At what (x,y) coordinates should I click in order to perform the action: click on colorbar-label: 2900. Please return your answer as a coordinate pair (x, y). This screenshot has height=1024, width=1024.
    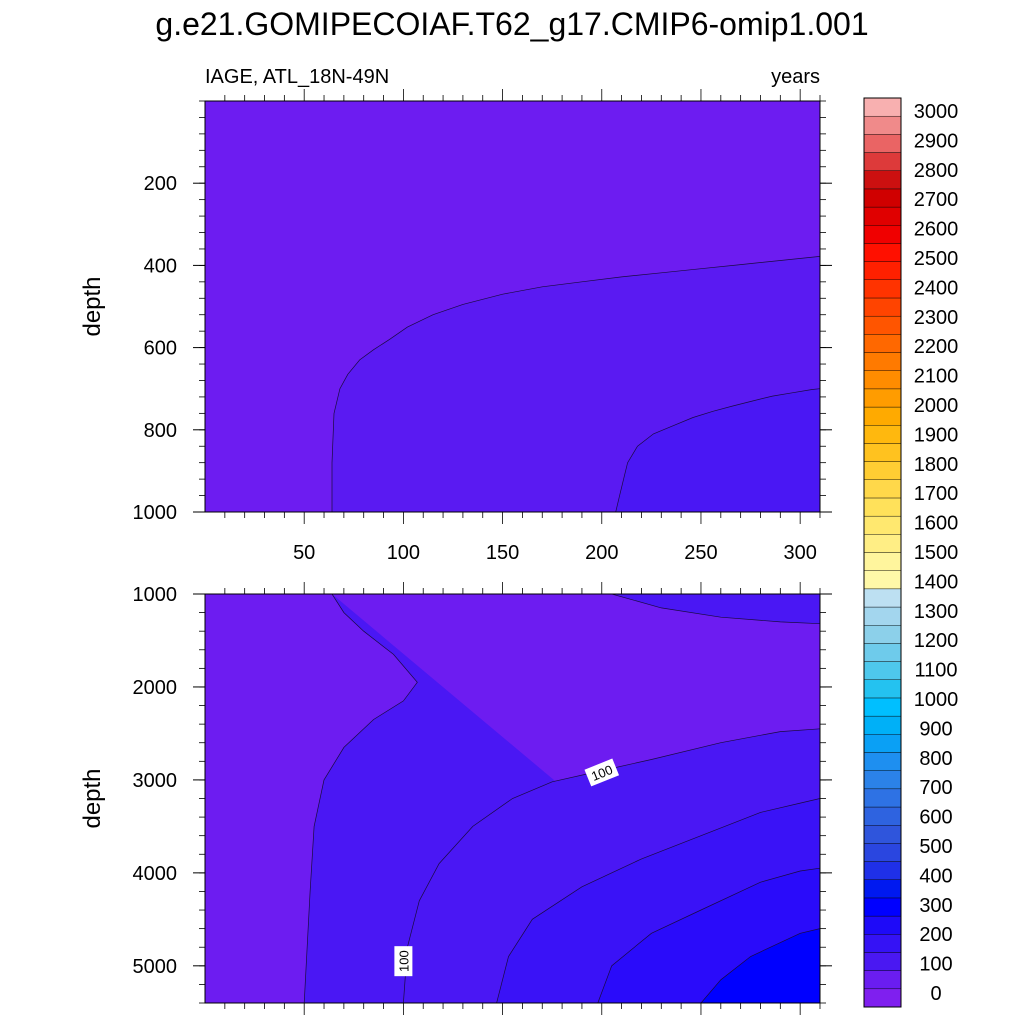
    Looking at the image, I should click on (936, 141).